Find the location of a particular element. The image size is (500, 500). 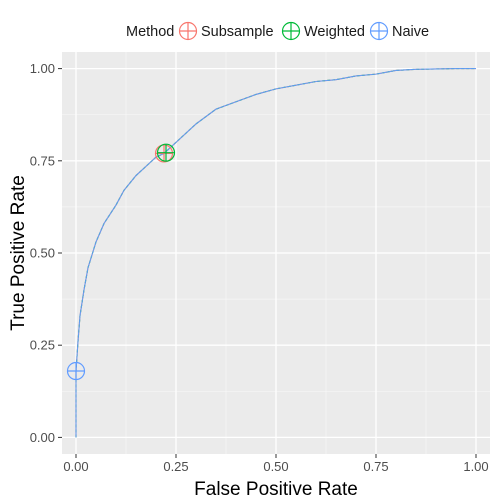

x-tick-label: 0.00 is located at coordinates (75, 466).